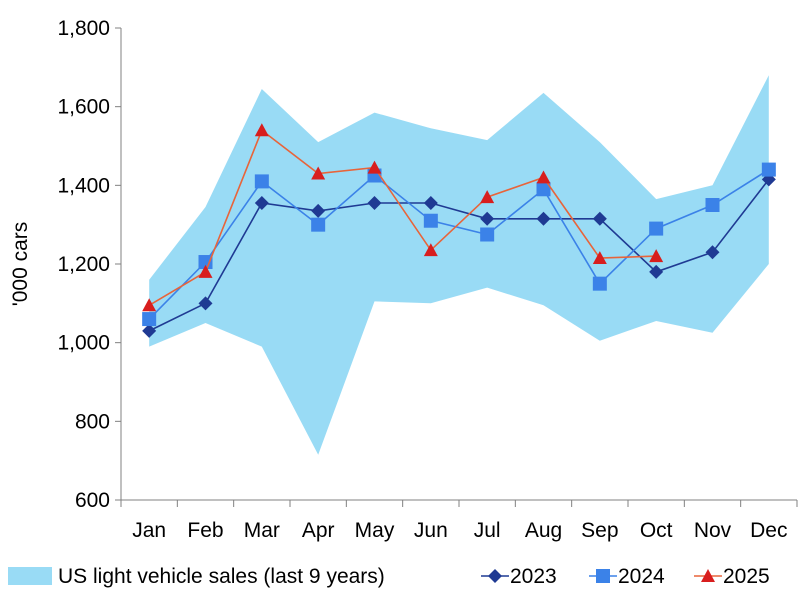 This screenshot has width=800, height=607. Describe the element at coordinates (543, 530) in the screenshot. I see `x-tick-label: Aug` at that location.